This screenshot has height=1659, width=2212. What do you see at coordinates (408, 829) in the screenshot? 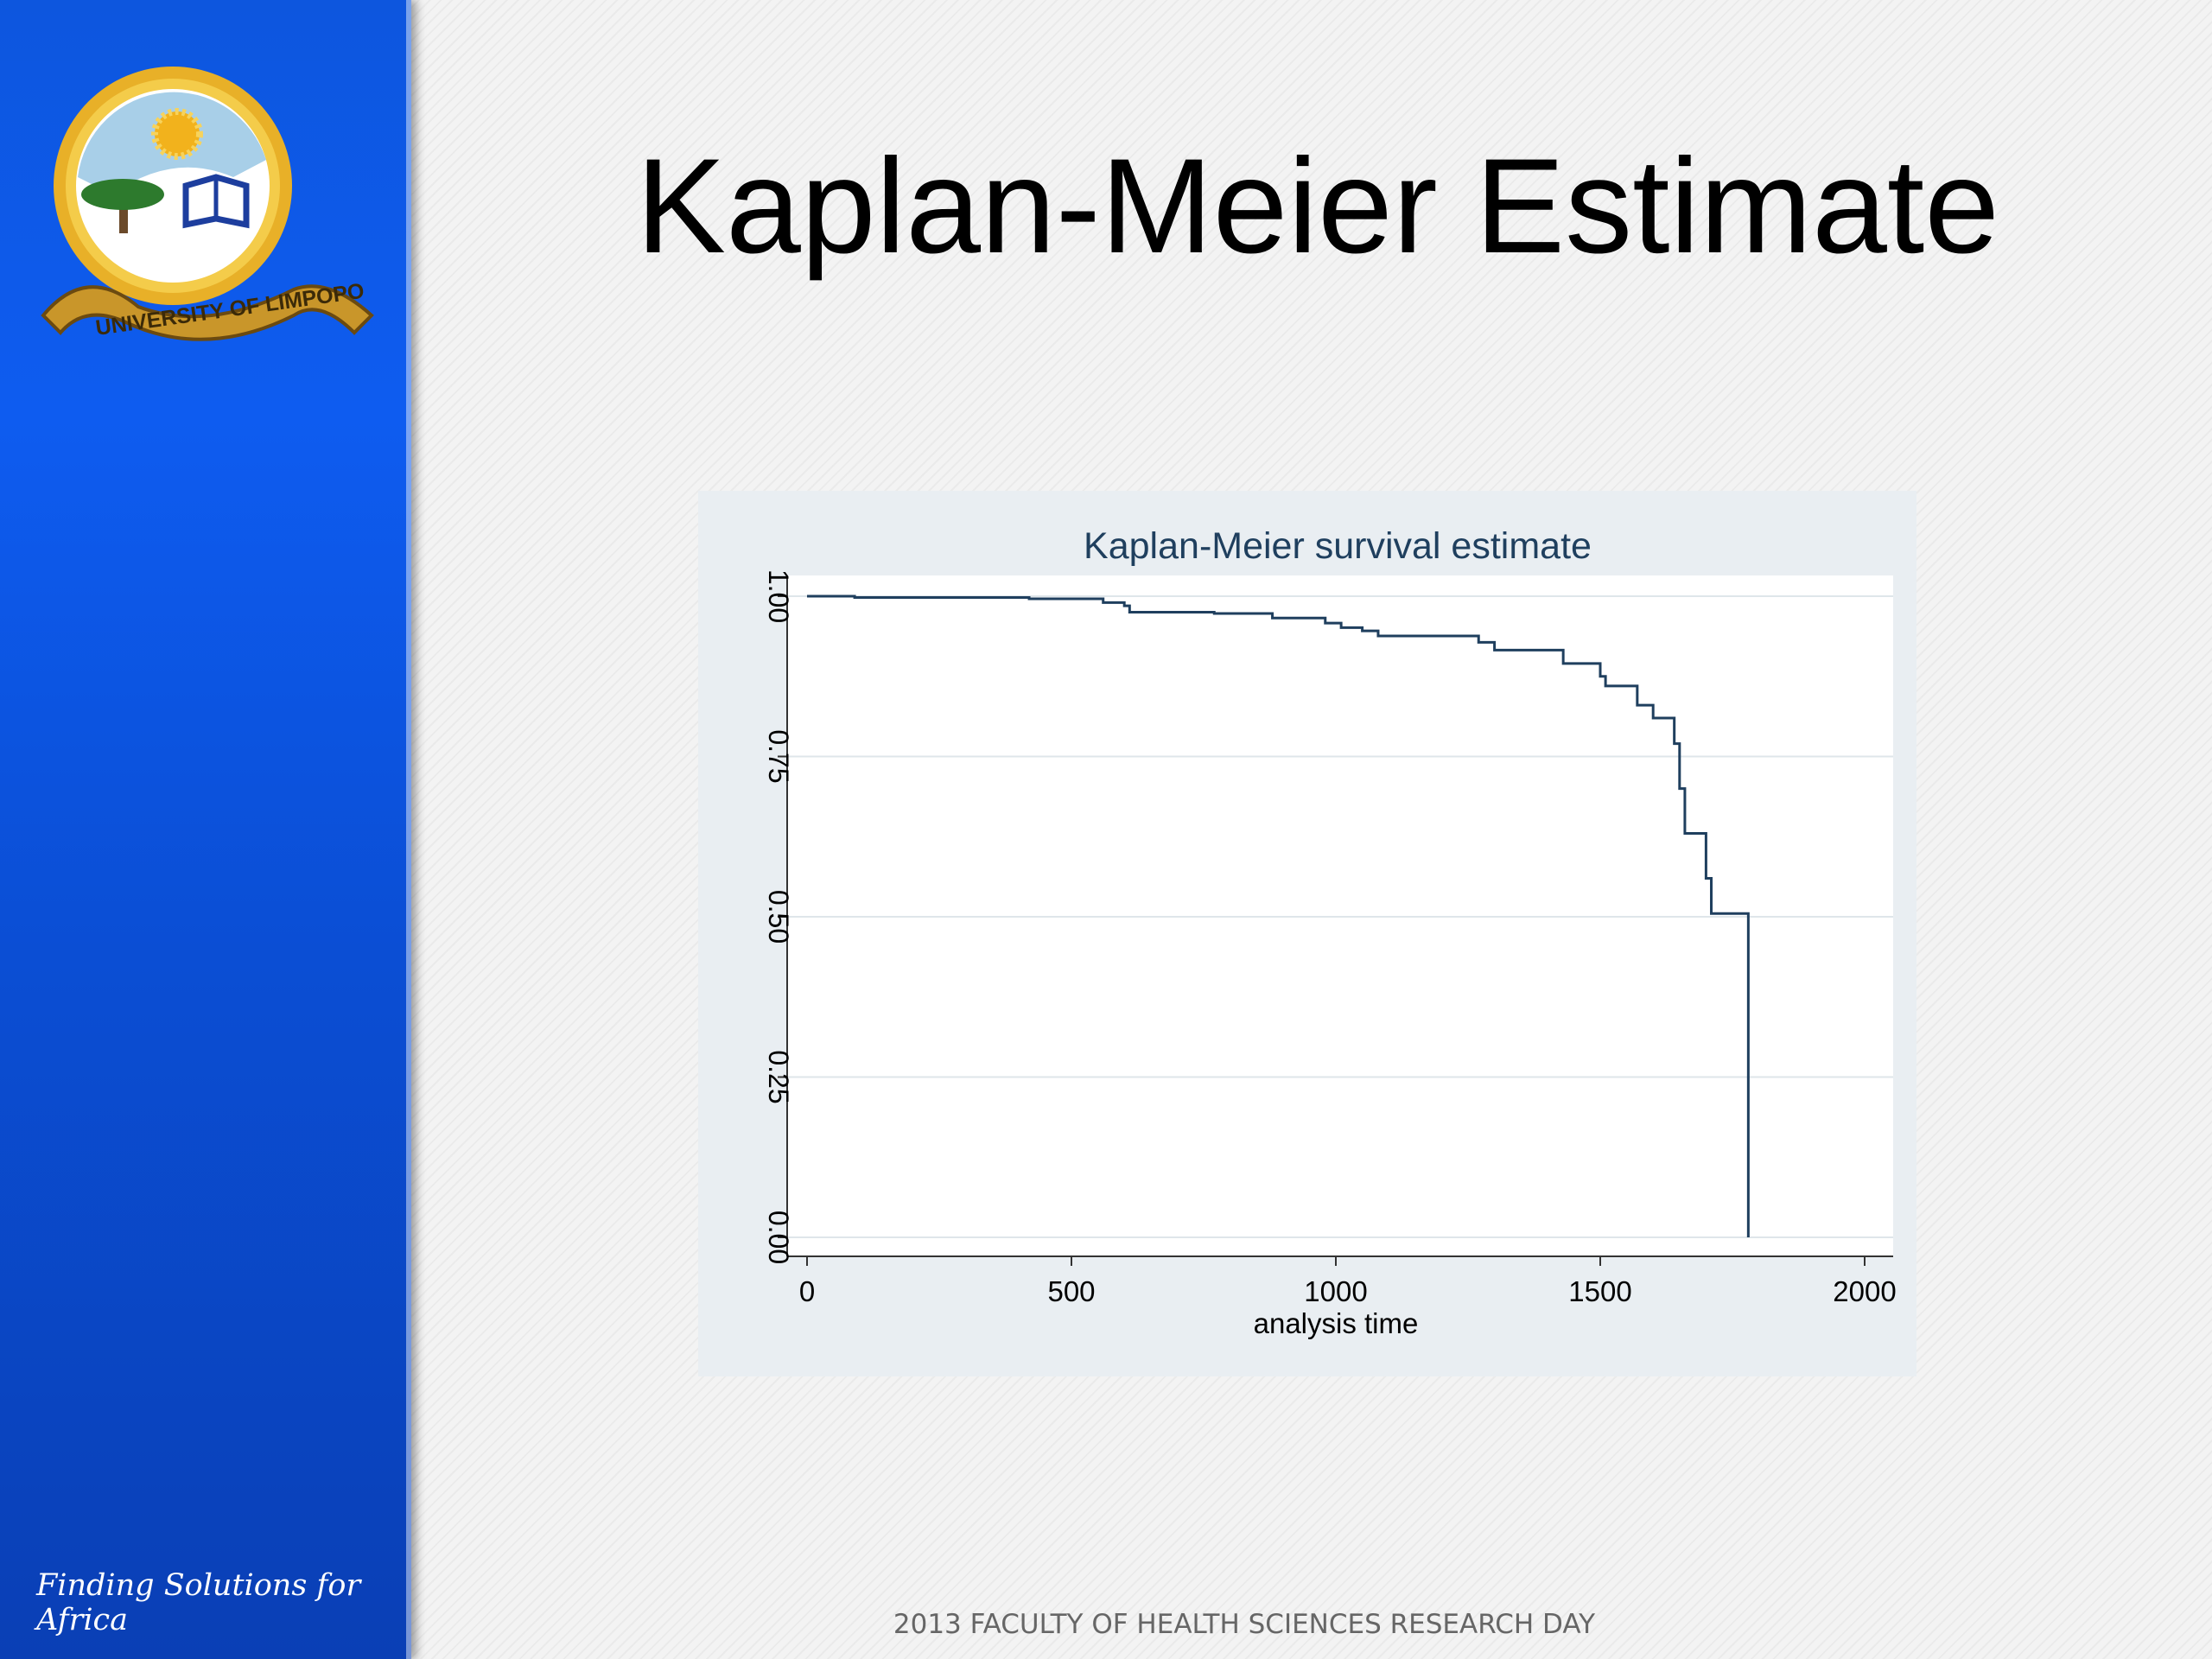
I see `sidebar-edge` at bounding box center [408, 829].